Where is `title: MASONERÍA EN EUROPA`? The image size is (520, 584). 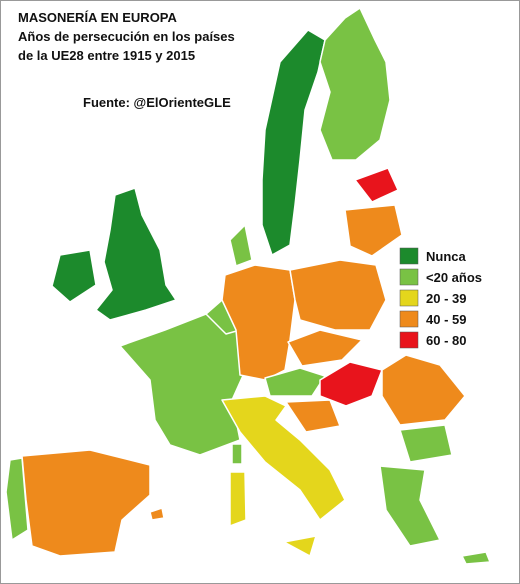
title: MASONERÍA EN EUROPA is located at coordinates (98, 17).